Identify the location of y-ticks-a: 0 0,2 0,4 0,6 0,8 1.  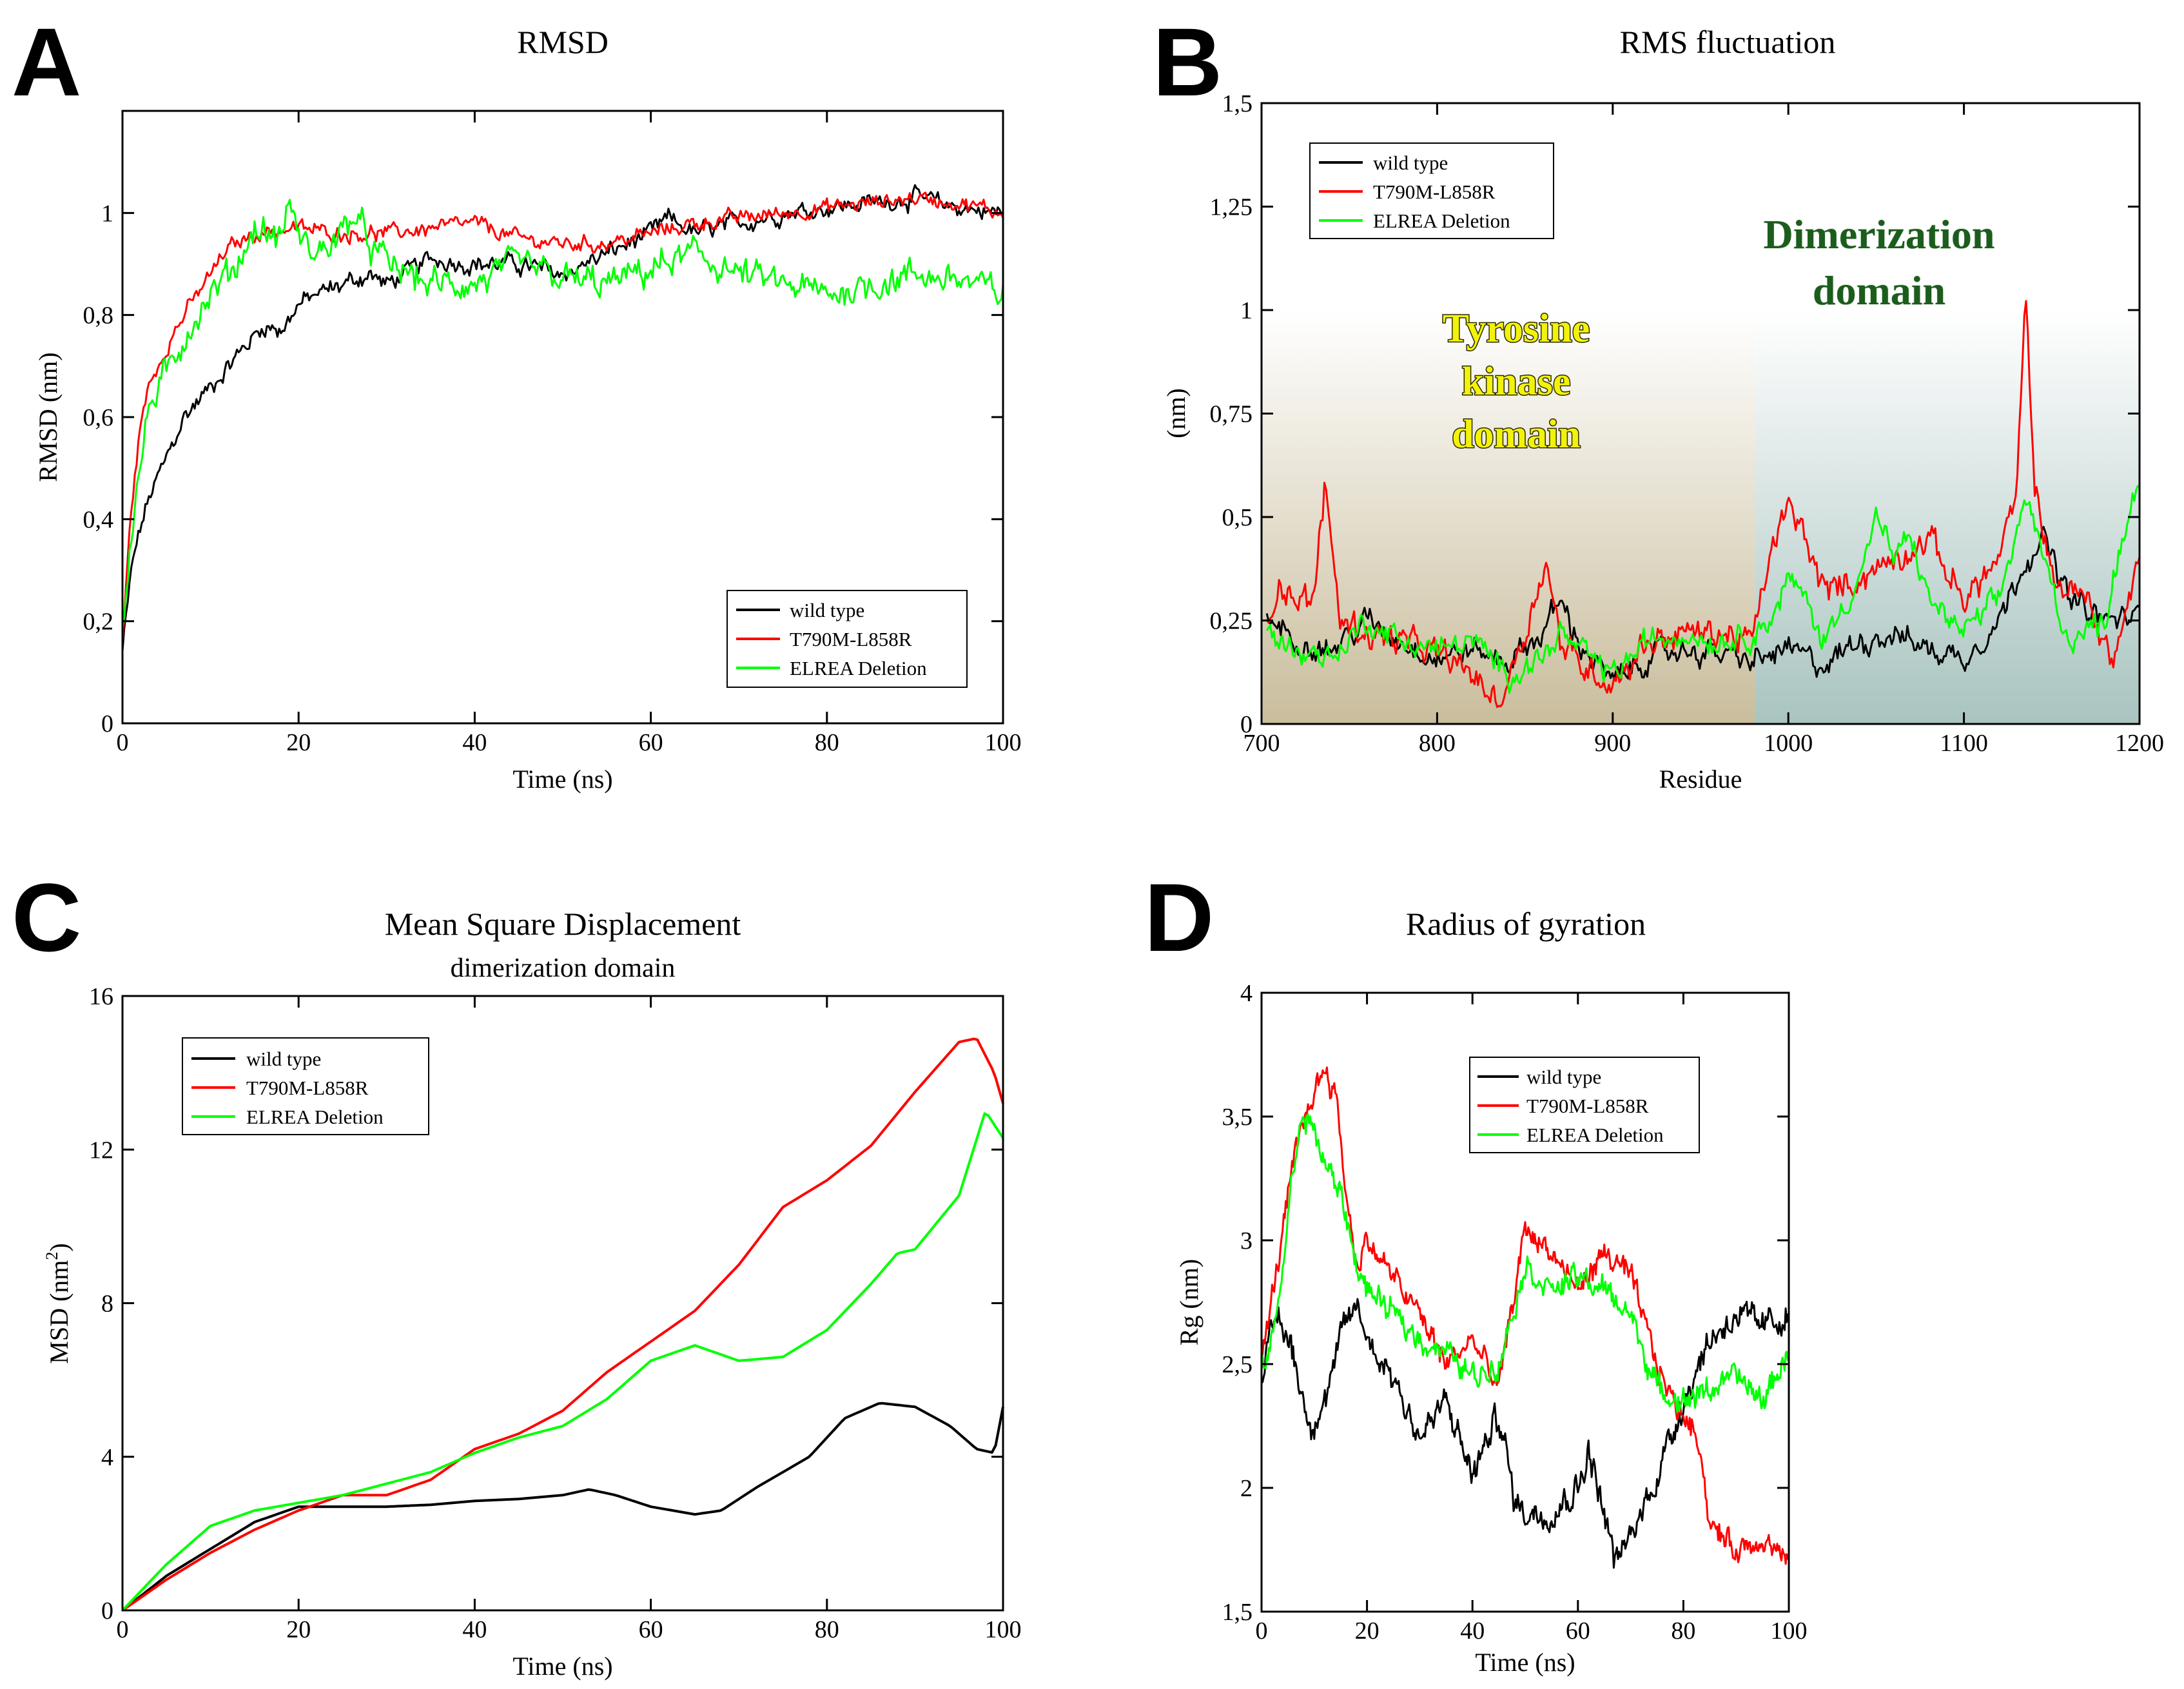
(543, 468).